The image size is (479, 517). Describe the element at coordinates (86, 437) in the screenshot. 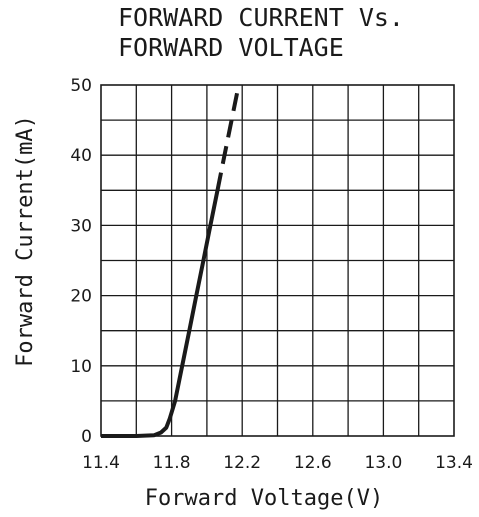

I see `y-tick-label: 0` at that location.